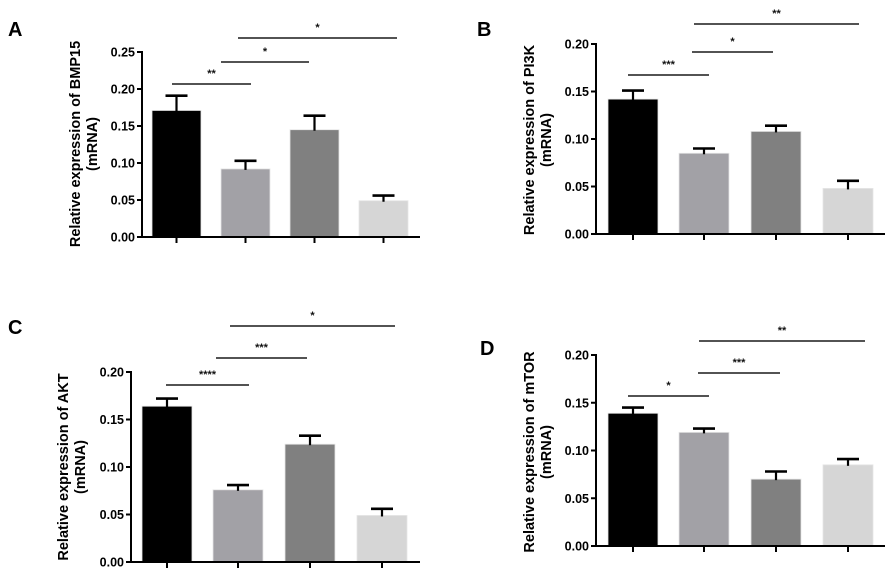 This screenshot has height=577, width=893. I want to click on significance-label: ****, so click(208, 375).